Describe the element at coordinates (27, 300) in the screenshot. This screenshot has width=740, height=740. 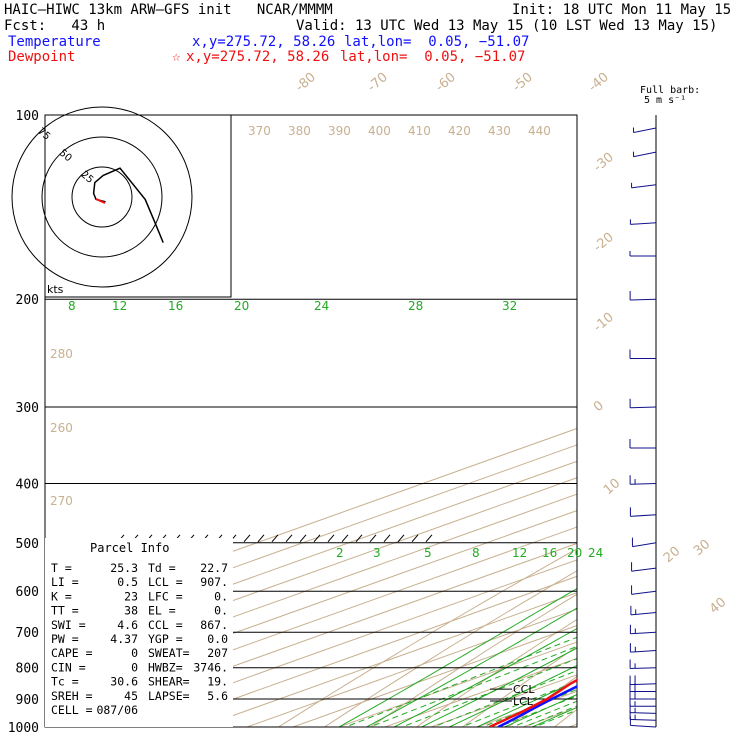
I see `pressure-tick-label: 200` at that location.